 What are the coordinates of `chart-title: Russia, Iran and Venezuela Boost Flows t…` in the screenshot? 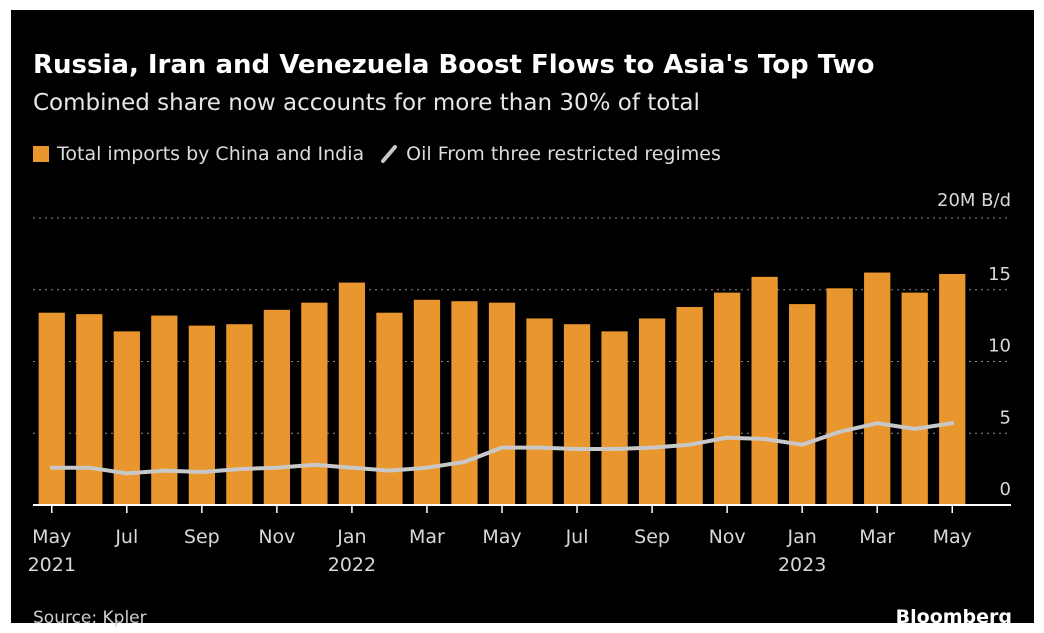 It's located at (454, 65).